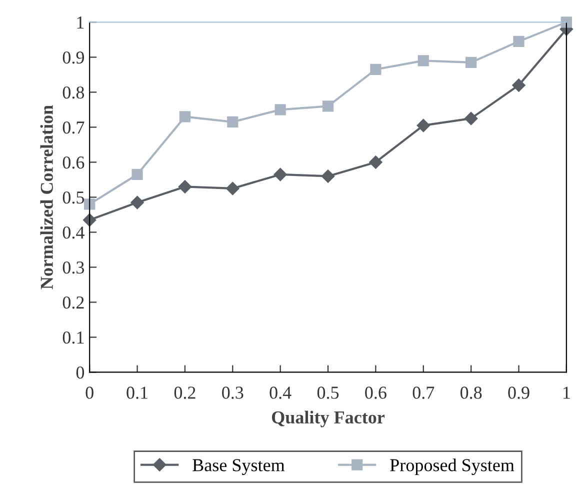  What do you see at coordinates (90, 392) in the screenshot?
I see `x-tick-label: 0` at bounding box center [90, 392].